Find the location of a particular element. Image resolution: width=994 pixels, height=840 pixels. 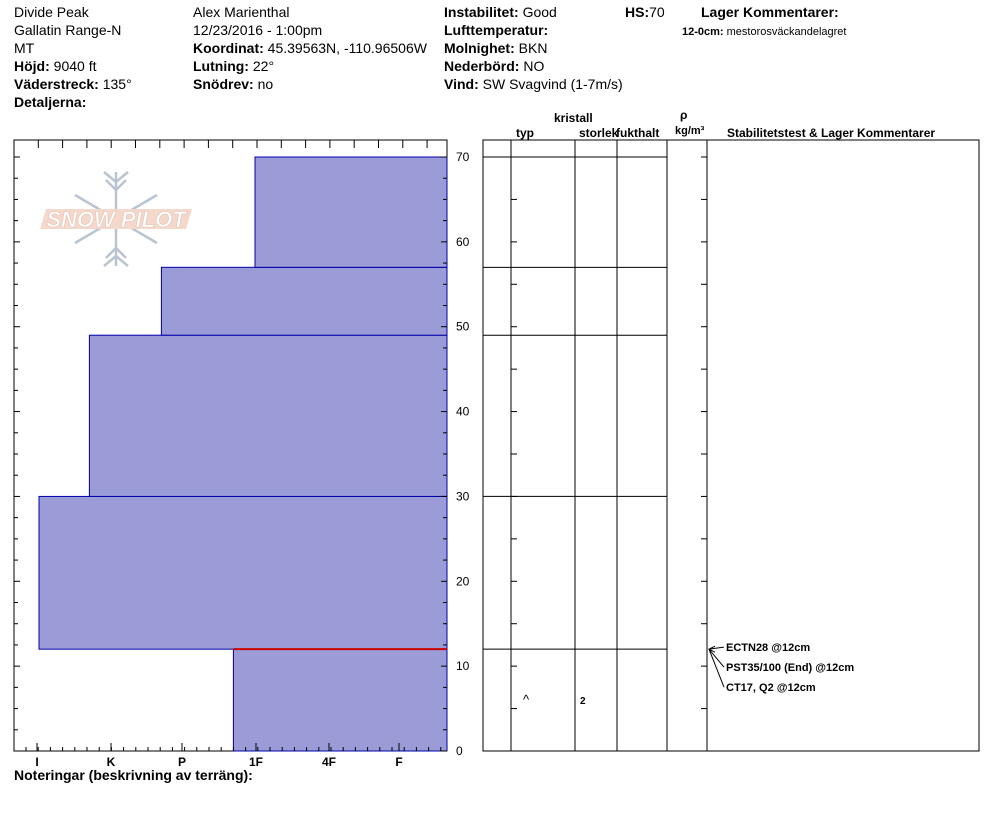

stability-arrowhead is located at coordinates (711, 649).